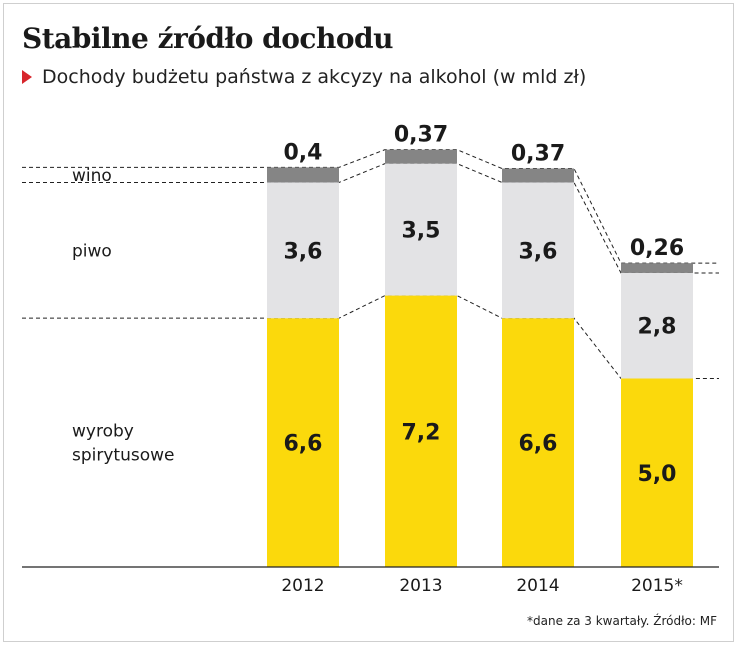 Image resolution: width=737 pixels, height=645 pixels. I want to click on x-tick-label-2: 2014, so click(537, 586).